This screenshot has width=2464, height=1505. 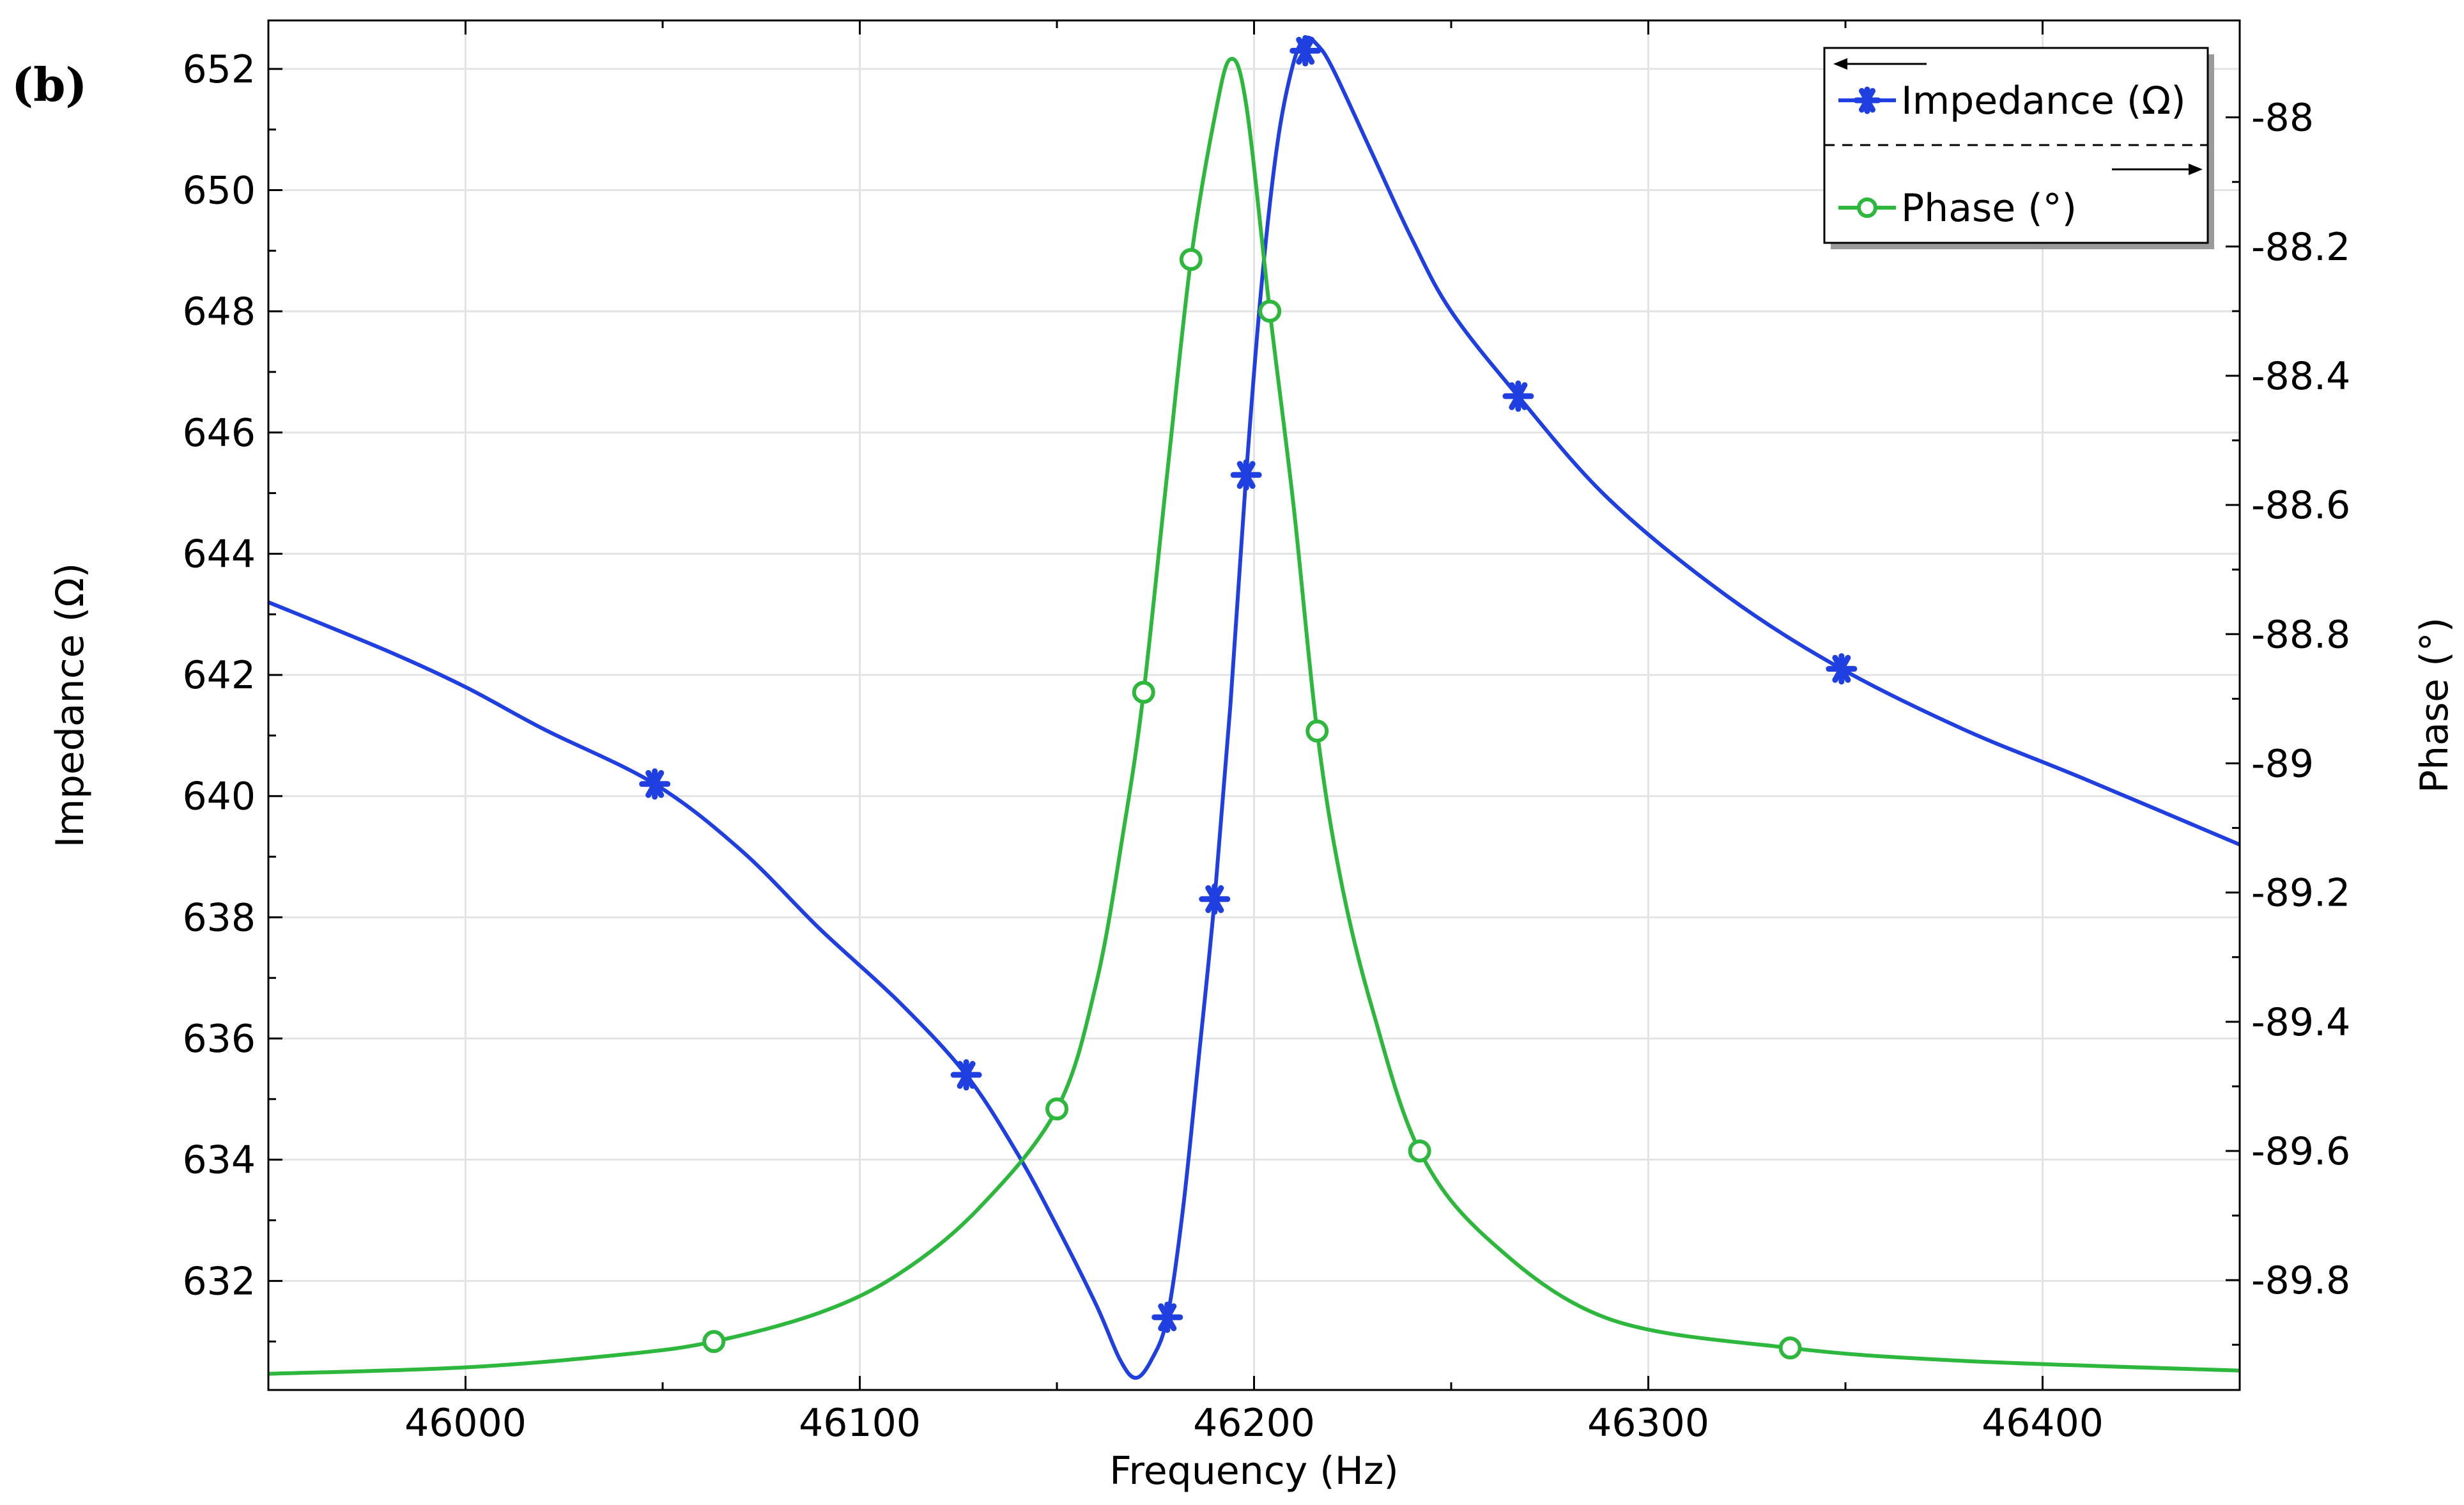 I want to click on y-left-tick-label: 634, so click(x=219, y=1160).